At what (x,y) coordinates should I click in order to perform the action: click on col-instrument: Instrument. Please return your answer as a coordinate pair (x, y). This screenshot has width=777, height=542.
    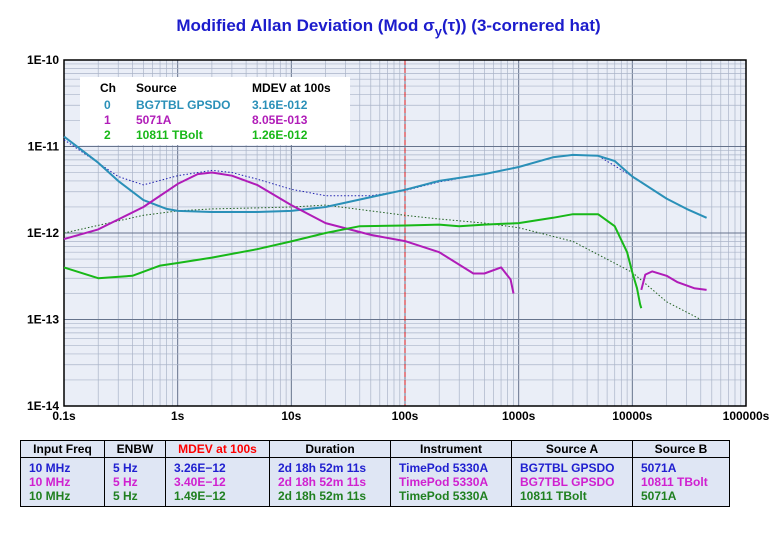
    Looking at the image, I should click on (451, 449).